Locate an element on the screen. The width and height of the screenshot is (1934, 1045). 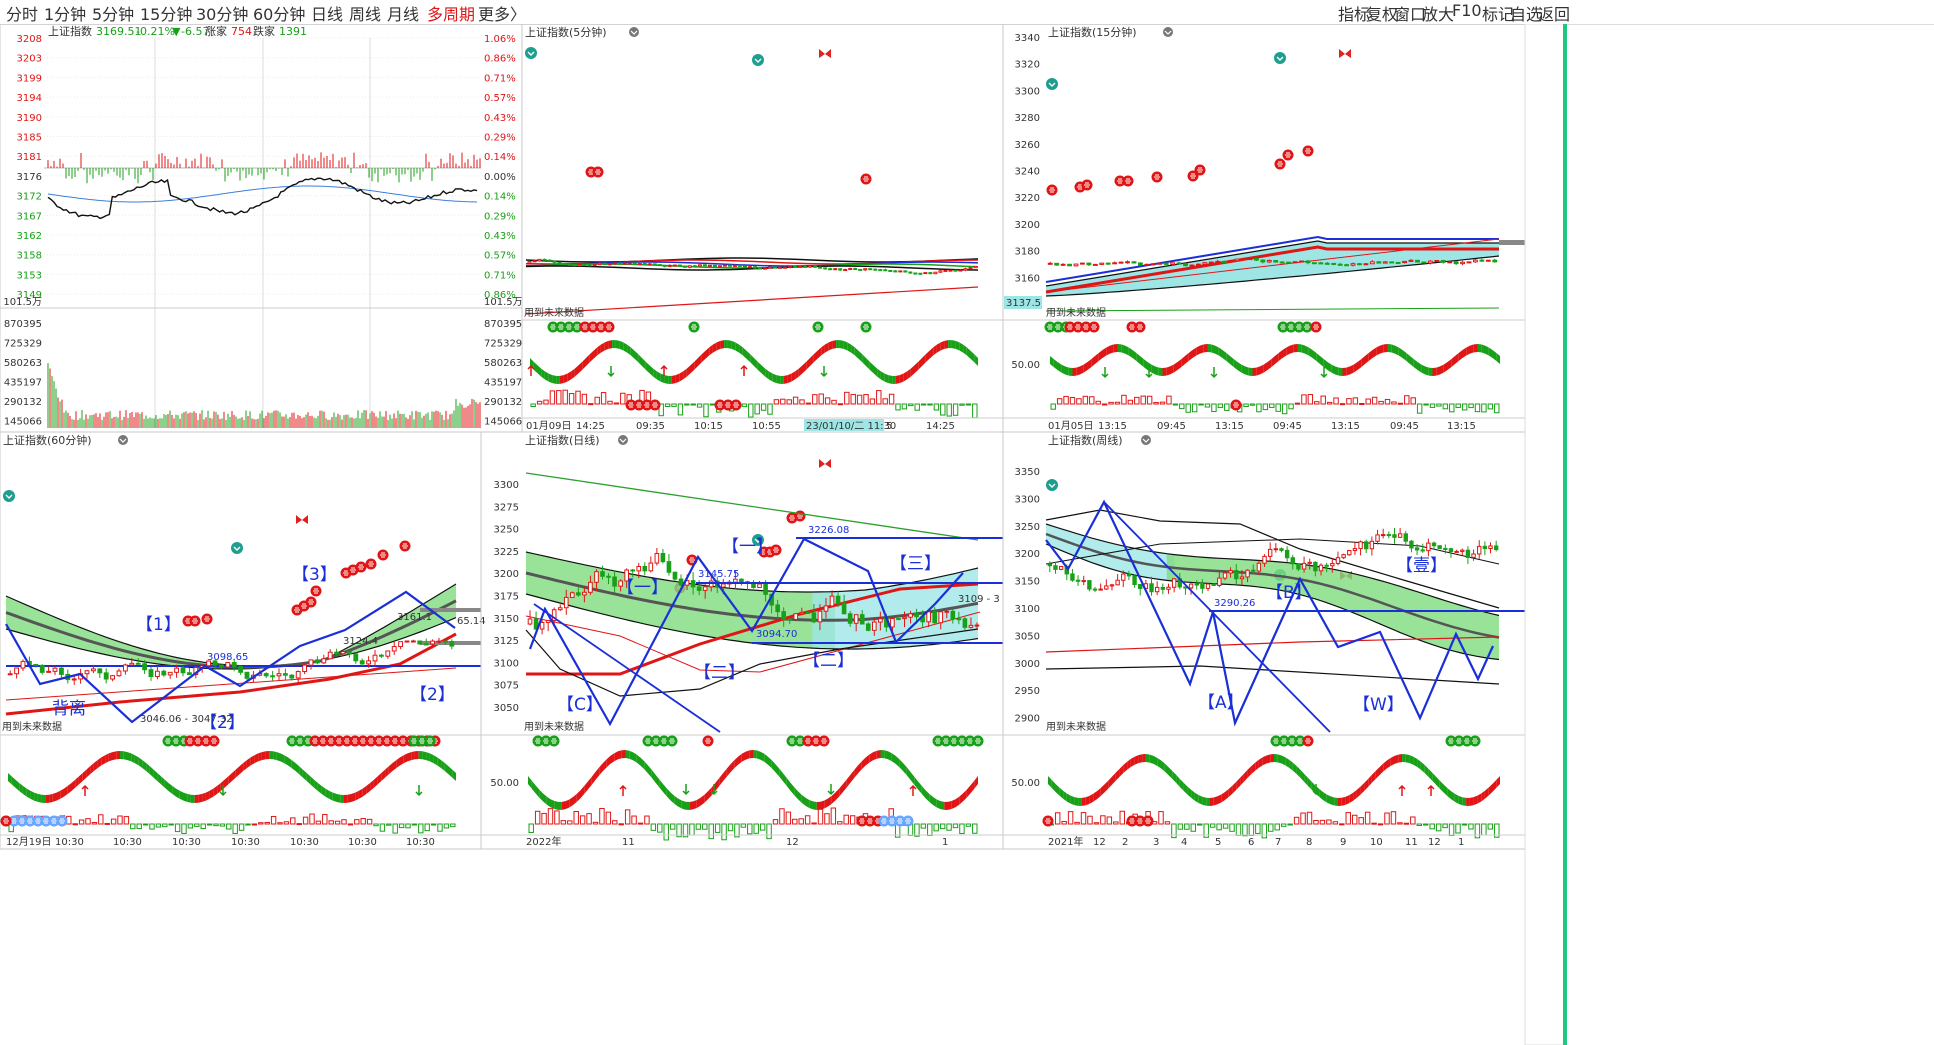
period-tab-15min: 15分钟 is located at coordinates (166, 14).